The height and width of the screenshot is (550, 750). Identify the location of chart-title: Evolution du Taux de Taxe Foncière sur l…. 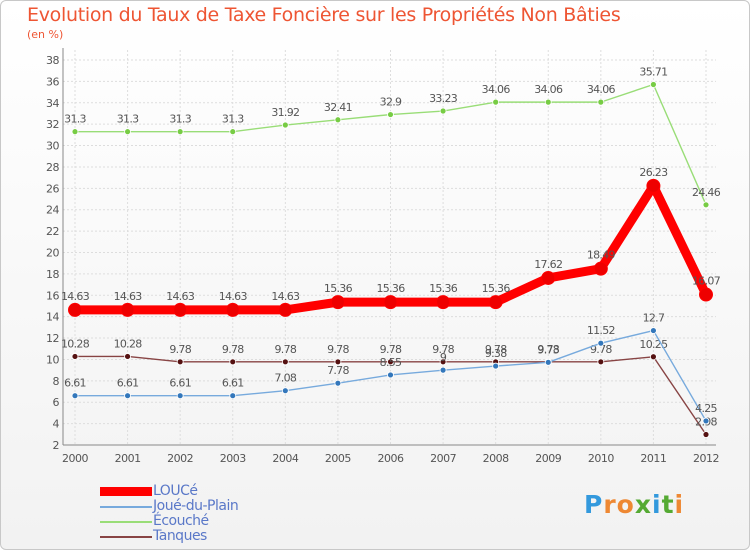
(324, 15).